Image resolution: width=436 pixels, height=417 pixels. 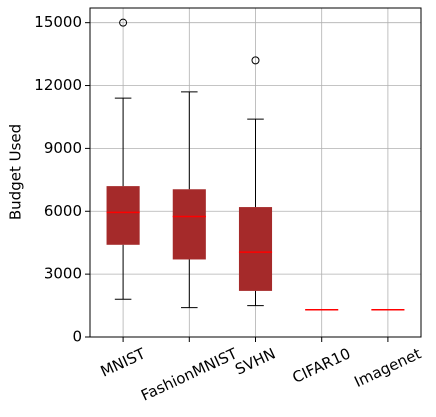 What do you see at coordinates (63, 148) in the screenshot?
I see `y-tick-label: 9000` at bounding box center [63, 148].